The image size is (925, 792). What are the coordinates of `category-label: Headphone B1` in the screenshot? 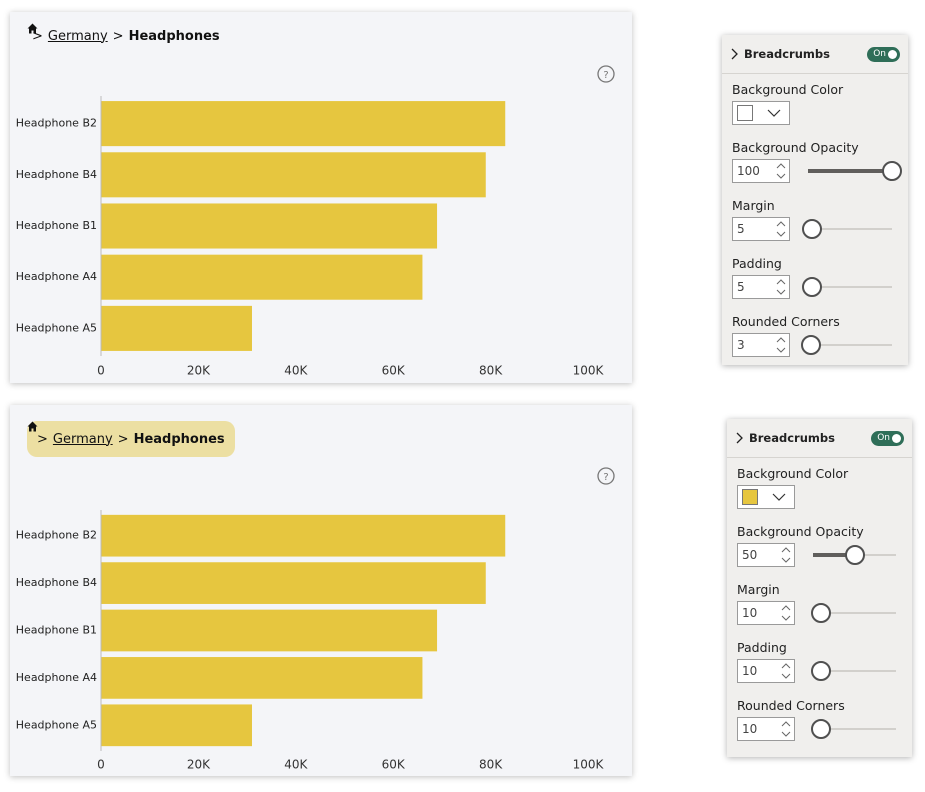 It's located at (56, 225).